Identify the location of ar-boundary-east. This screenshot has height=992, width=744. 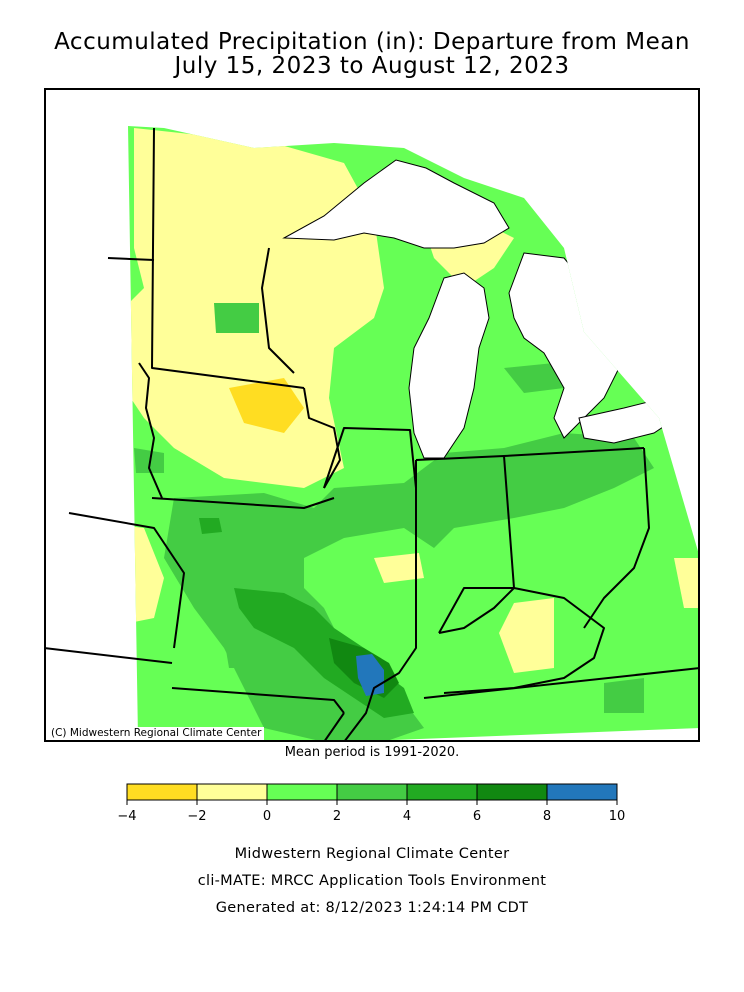
(334, 727).